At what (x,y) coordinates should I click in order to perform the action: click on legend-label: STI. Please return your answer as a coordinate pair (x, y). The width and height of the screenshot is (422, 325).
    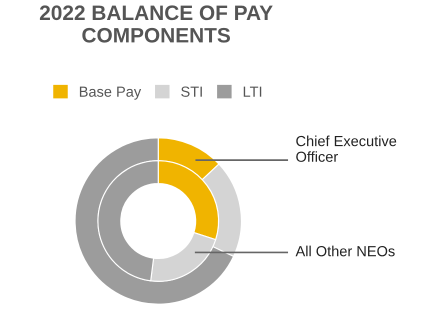
    Looking at the image, I should click on (191, 91).